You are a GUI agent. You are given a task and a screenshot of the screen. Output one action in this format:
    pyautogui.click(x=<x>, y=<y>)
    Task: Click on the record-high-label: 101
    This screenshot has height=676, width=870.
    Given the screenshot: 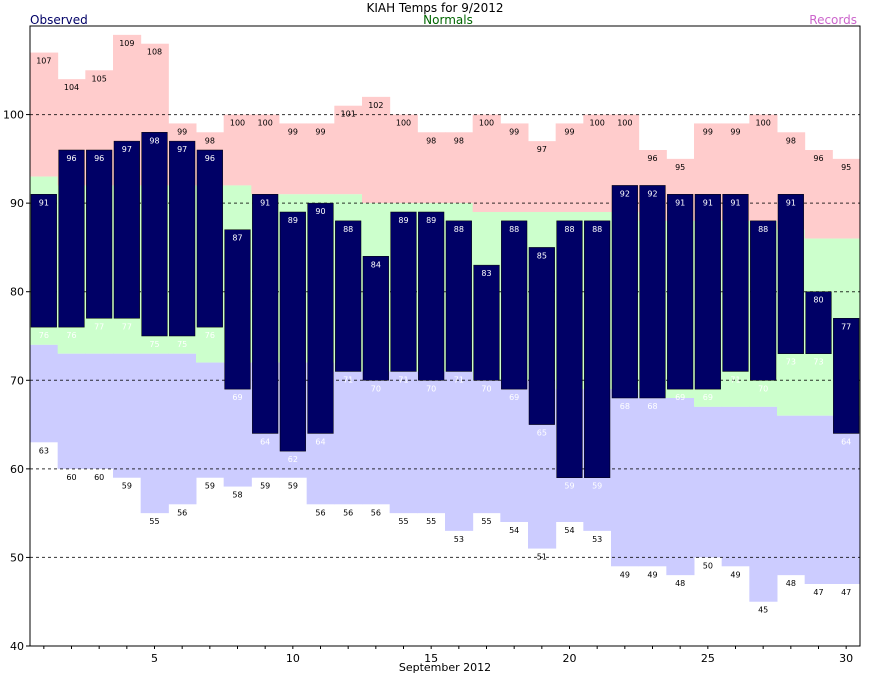 What is the action you would take?
    pyautogui.click(x=348, y=114)
    